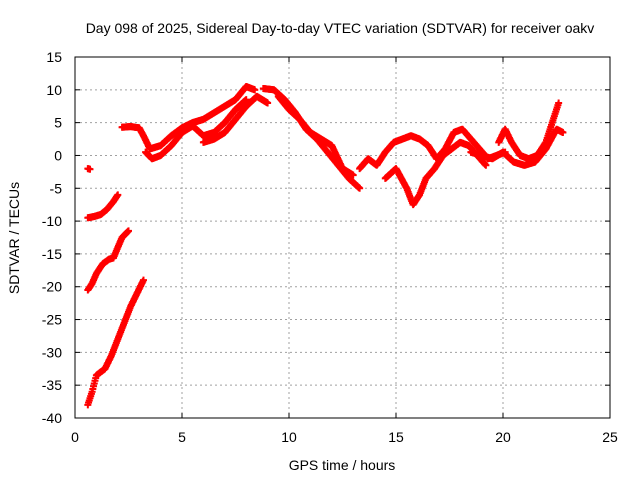 The height and width of the screenshot is (480, 640). I want to click on y-tick-label: 5, so click(58, 123).